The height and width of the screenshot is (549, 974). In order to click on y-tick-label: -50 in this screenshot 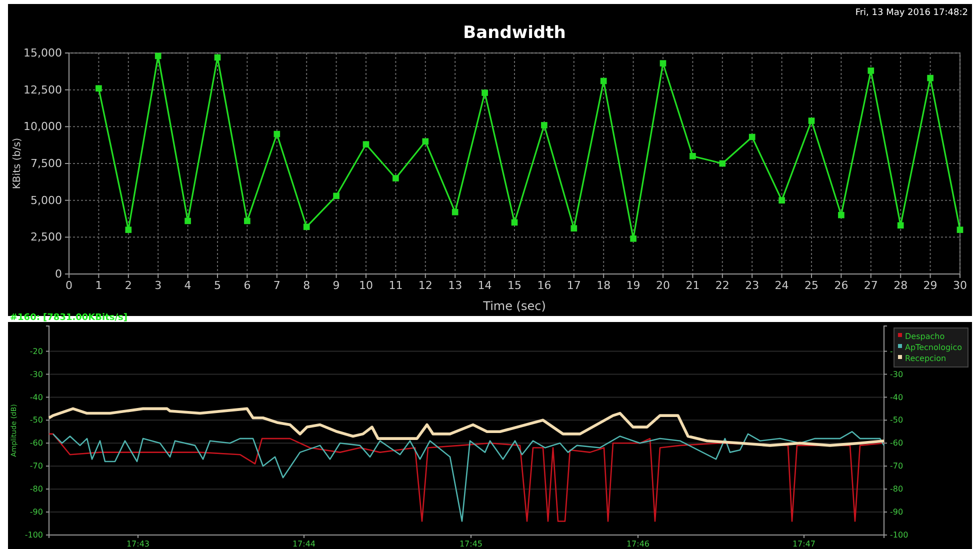, I will do `click(36, 420)`.